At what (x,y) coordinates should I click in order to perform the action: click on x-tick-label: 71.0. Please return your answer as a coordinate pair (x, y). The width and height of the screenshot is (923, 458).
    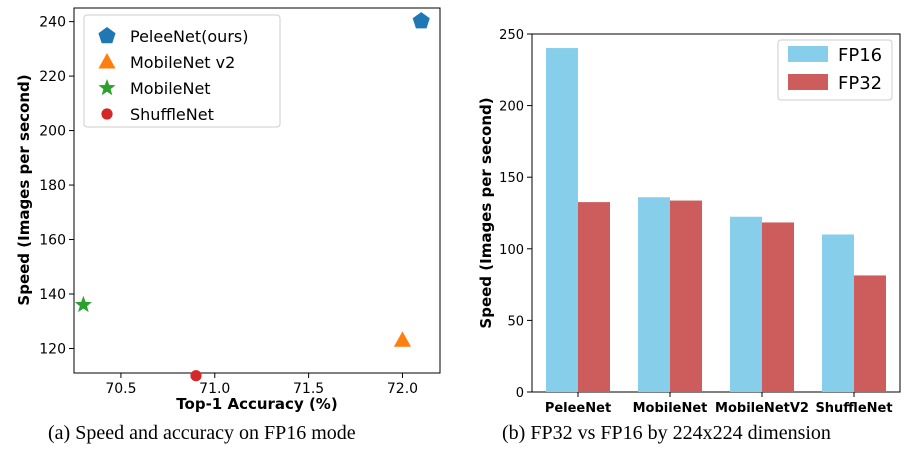
    Looking at the image, I should click on (214, 389).